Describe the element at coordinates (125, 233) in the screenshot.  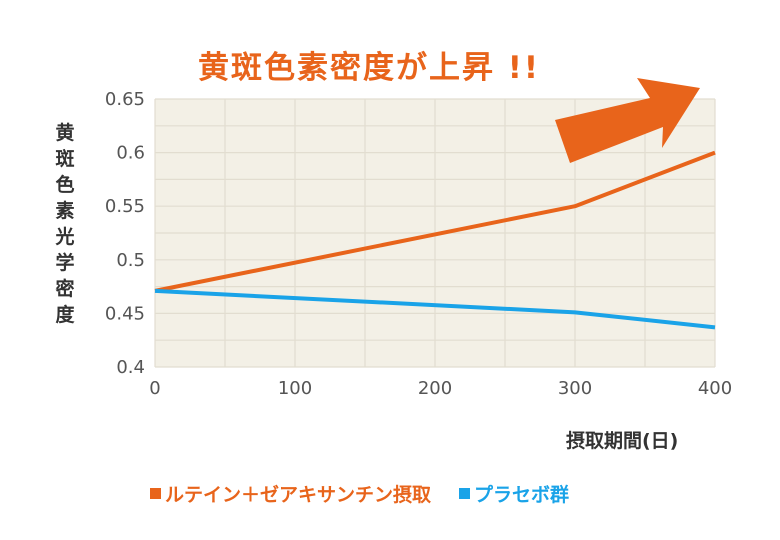
I see `y-tick-labels: 0.4 0.45 0.5 0.55 0.6 0.65` at that location.